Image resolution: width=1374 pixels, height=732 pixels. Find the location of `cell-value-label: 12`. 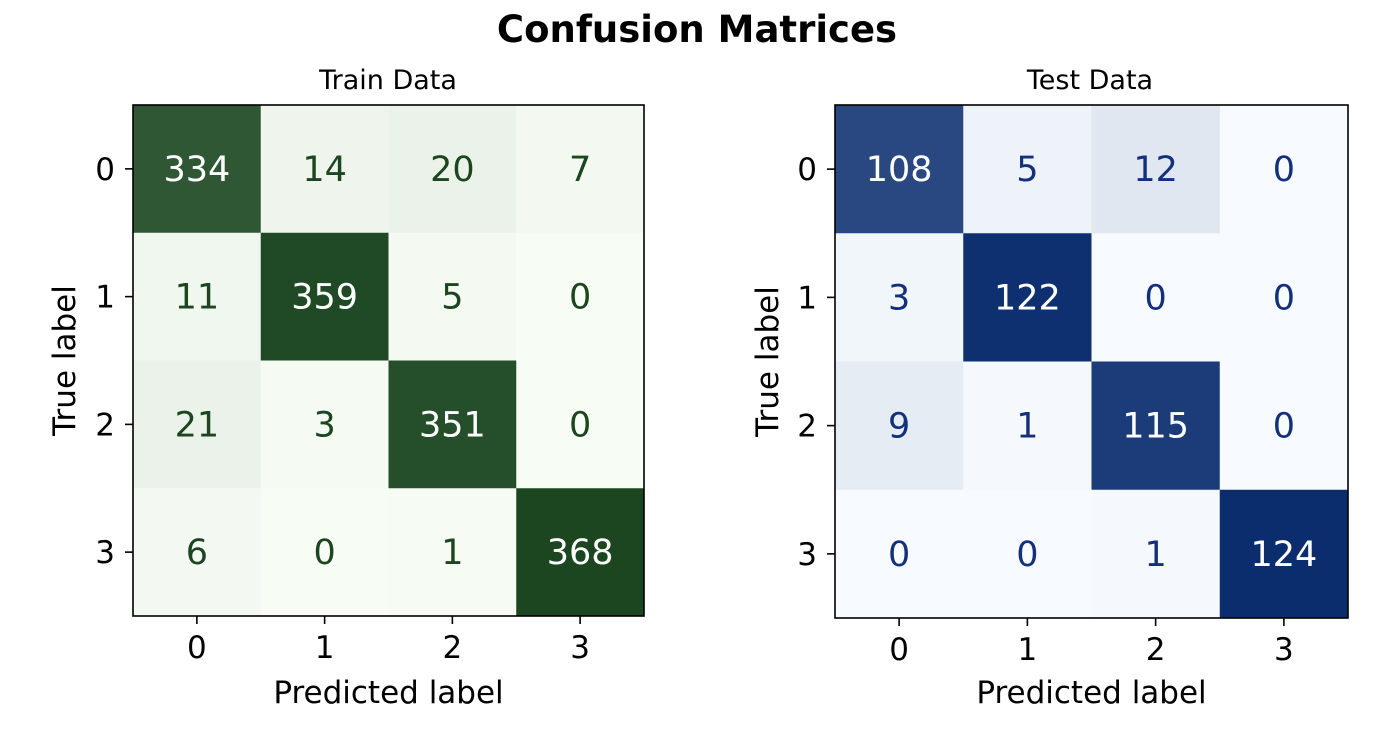

cell-value-label: 12 is located at coordinates (1155, 170).